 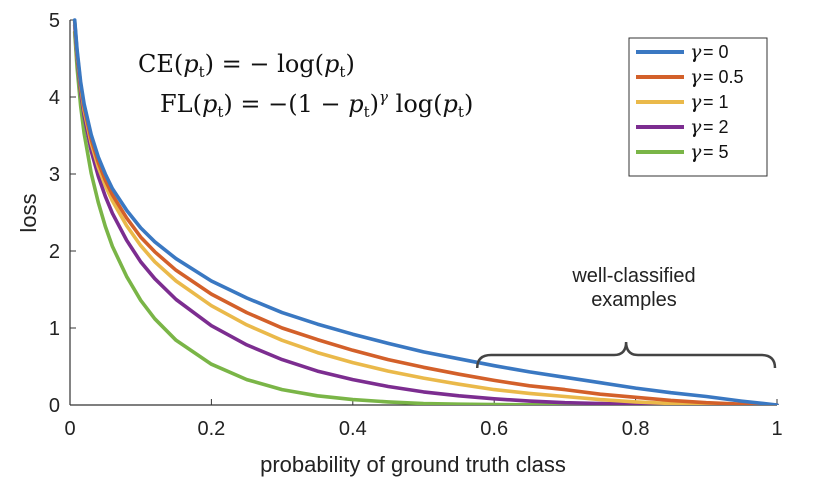 I want to click on ce-formula-func: log, so click(x=296, y=64).